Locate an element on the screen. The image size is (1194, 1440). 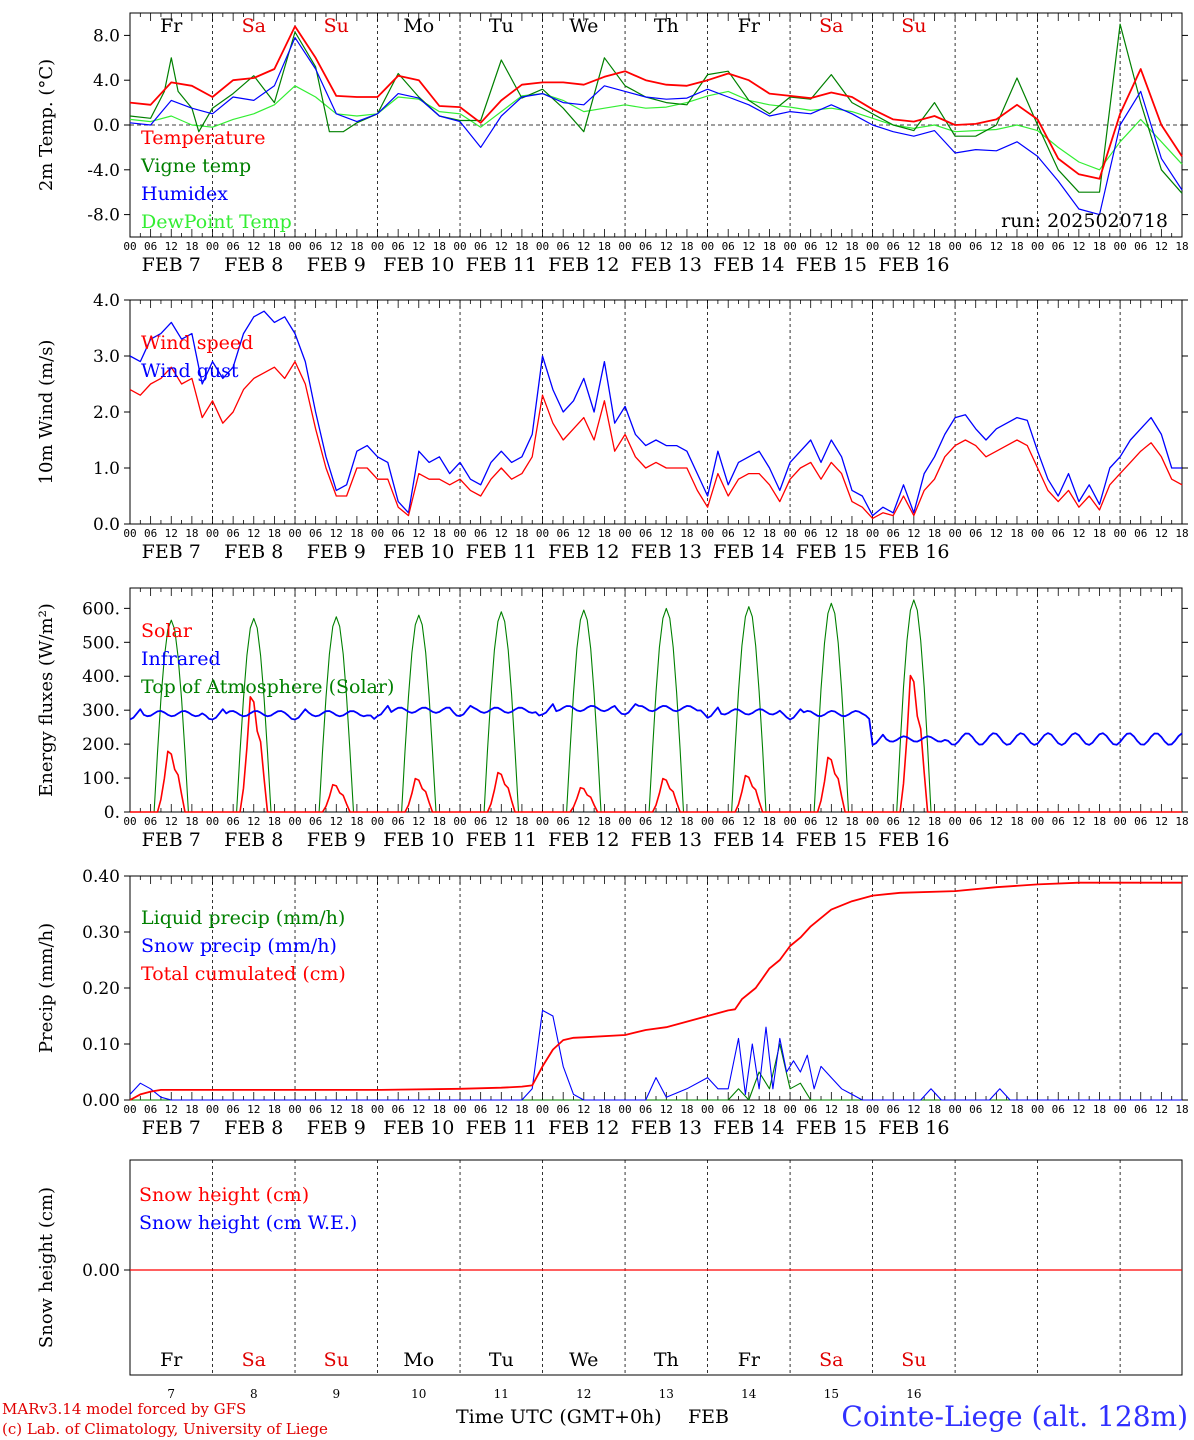
y-axis-label: Snow height (cm) is located at coordinates (46, 1267).